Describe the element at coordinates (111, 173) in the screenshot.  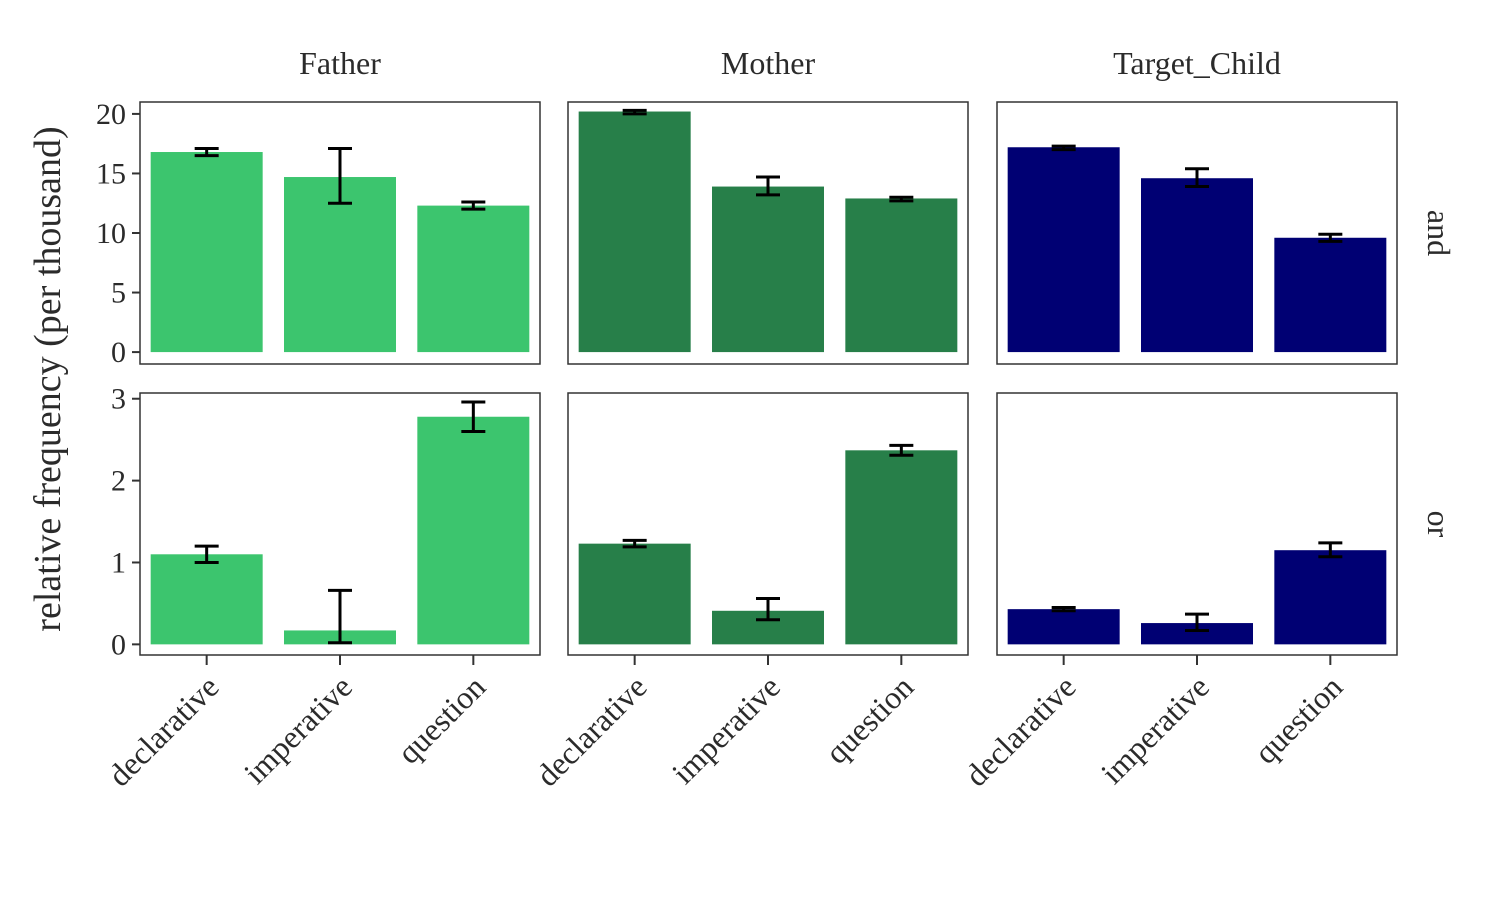
I see `y-tick-label-father-and-15: 15` at that location.